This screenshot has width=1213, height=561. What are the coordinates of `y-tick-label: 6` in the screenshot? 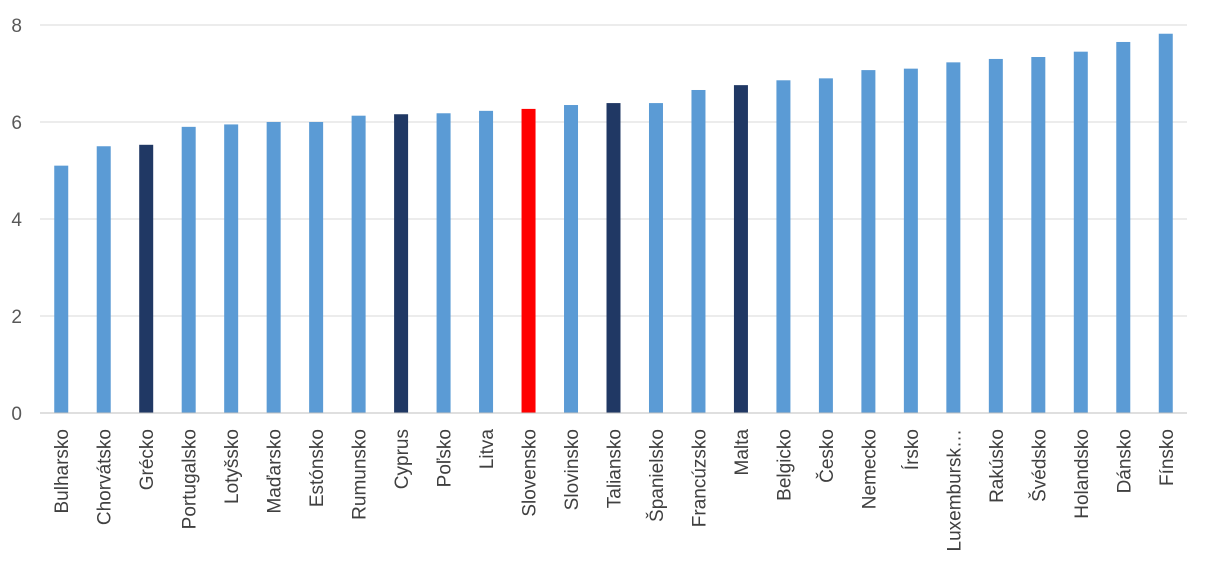 It's located at (16, 123).